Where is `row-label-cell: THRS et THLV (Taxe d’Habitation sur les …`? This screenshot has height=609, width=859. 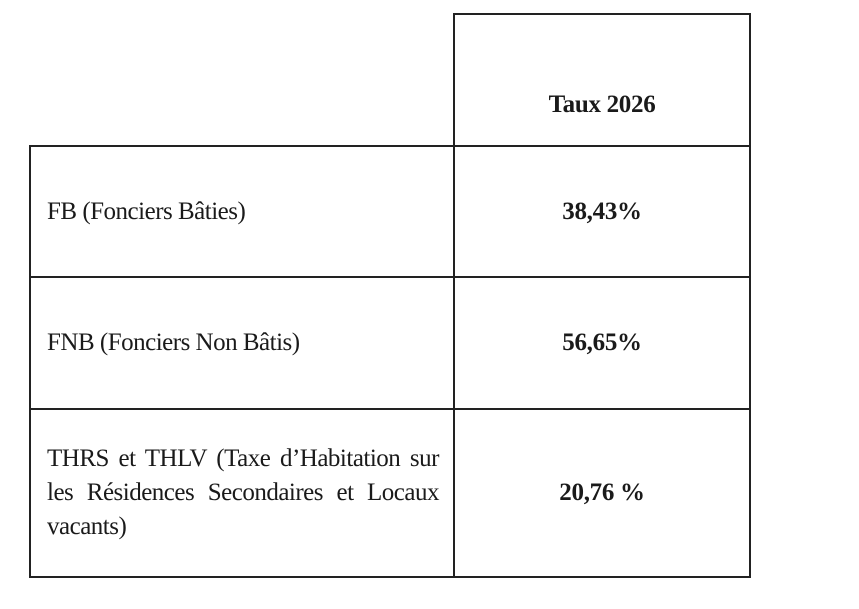 row-label-cell: THRS et THLV (Taxe d’Habitation sur les … is located at coordinates (242, 493).